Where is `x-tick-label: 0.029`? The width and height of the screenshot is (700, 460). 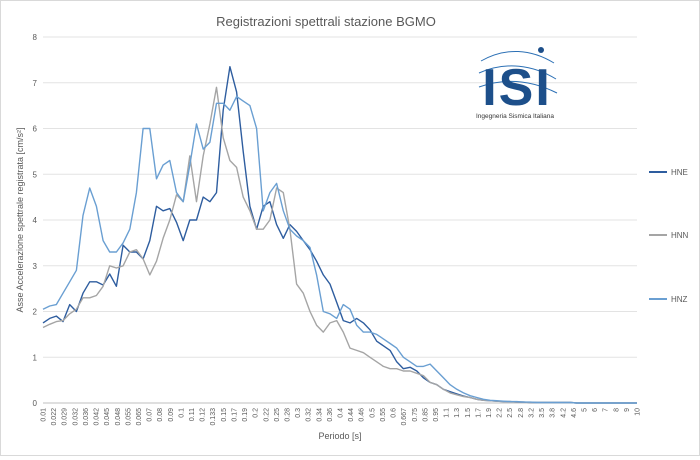 x-tick-label: 0.029 is located at coordinates (65, 417).